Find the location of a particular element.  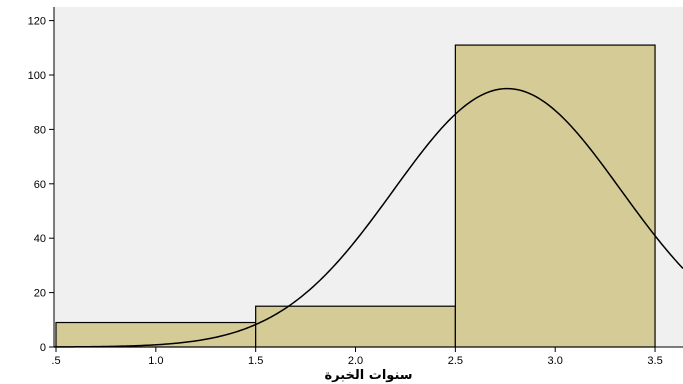

y-tick-label: 0 is located at coordinates (43, 348).